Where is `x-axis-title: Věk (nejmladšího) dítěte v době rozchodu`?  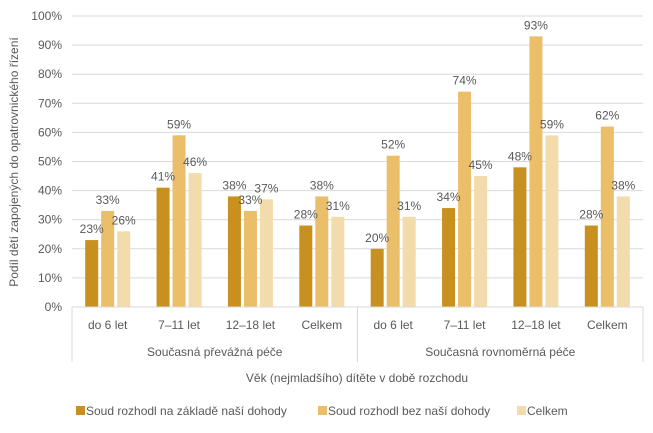
x-axis-title: Věk (nejmladšího) dítěte v době rozchodu is located at coordinates (357, 378).